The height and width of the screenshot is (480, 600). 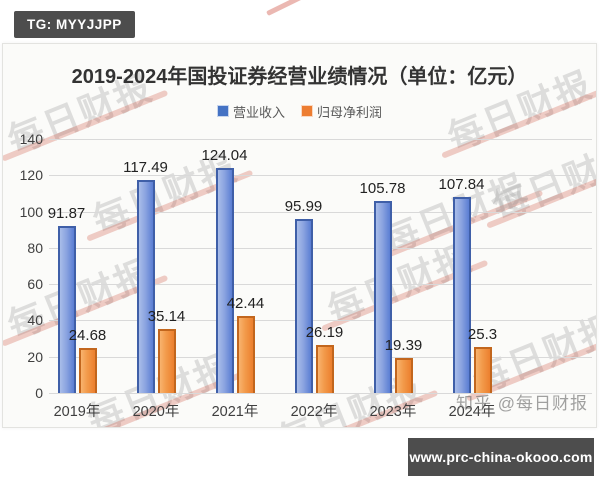 What do you see at coordinates (74, 24) in the screenshot?
I see `telegram-badge: TG: MYYJJPP` at bounding box center [74, 24].